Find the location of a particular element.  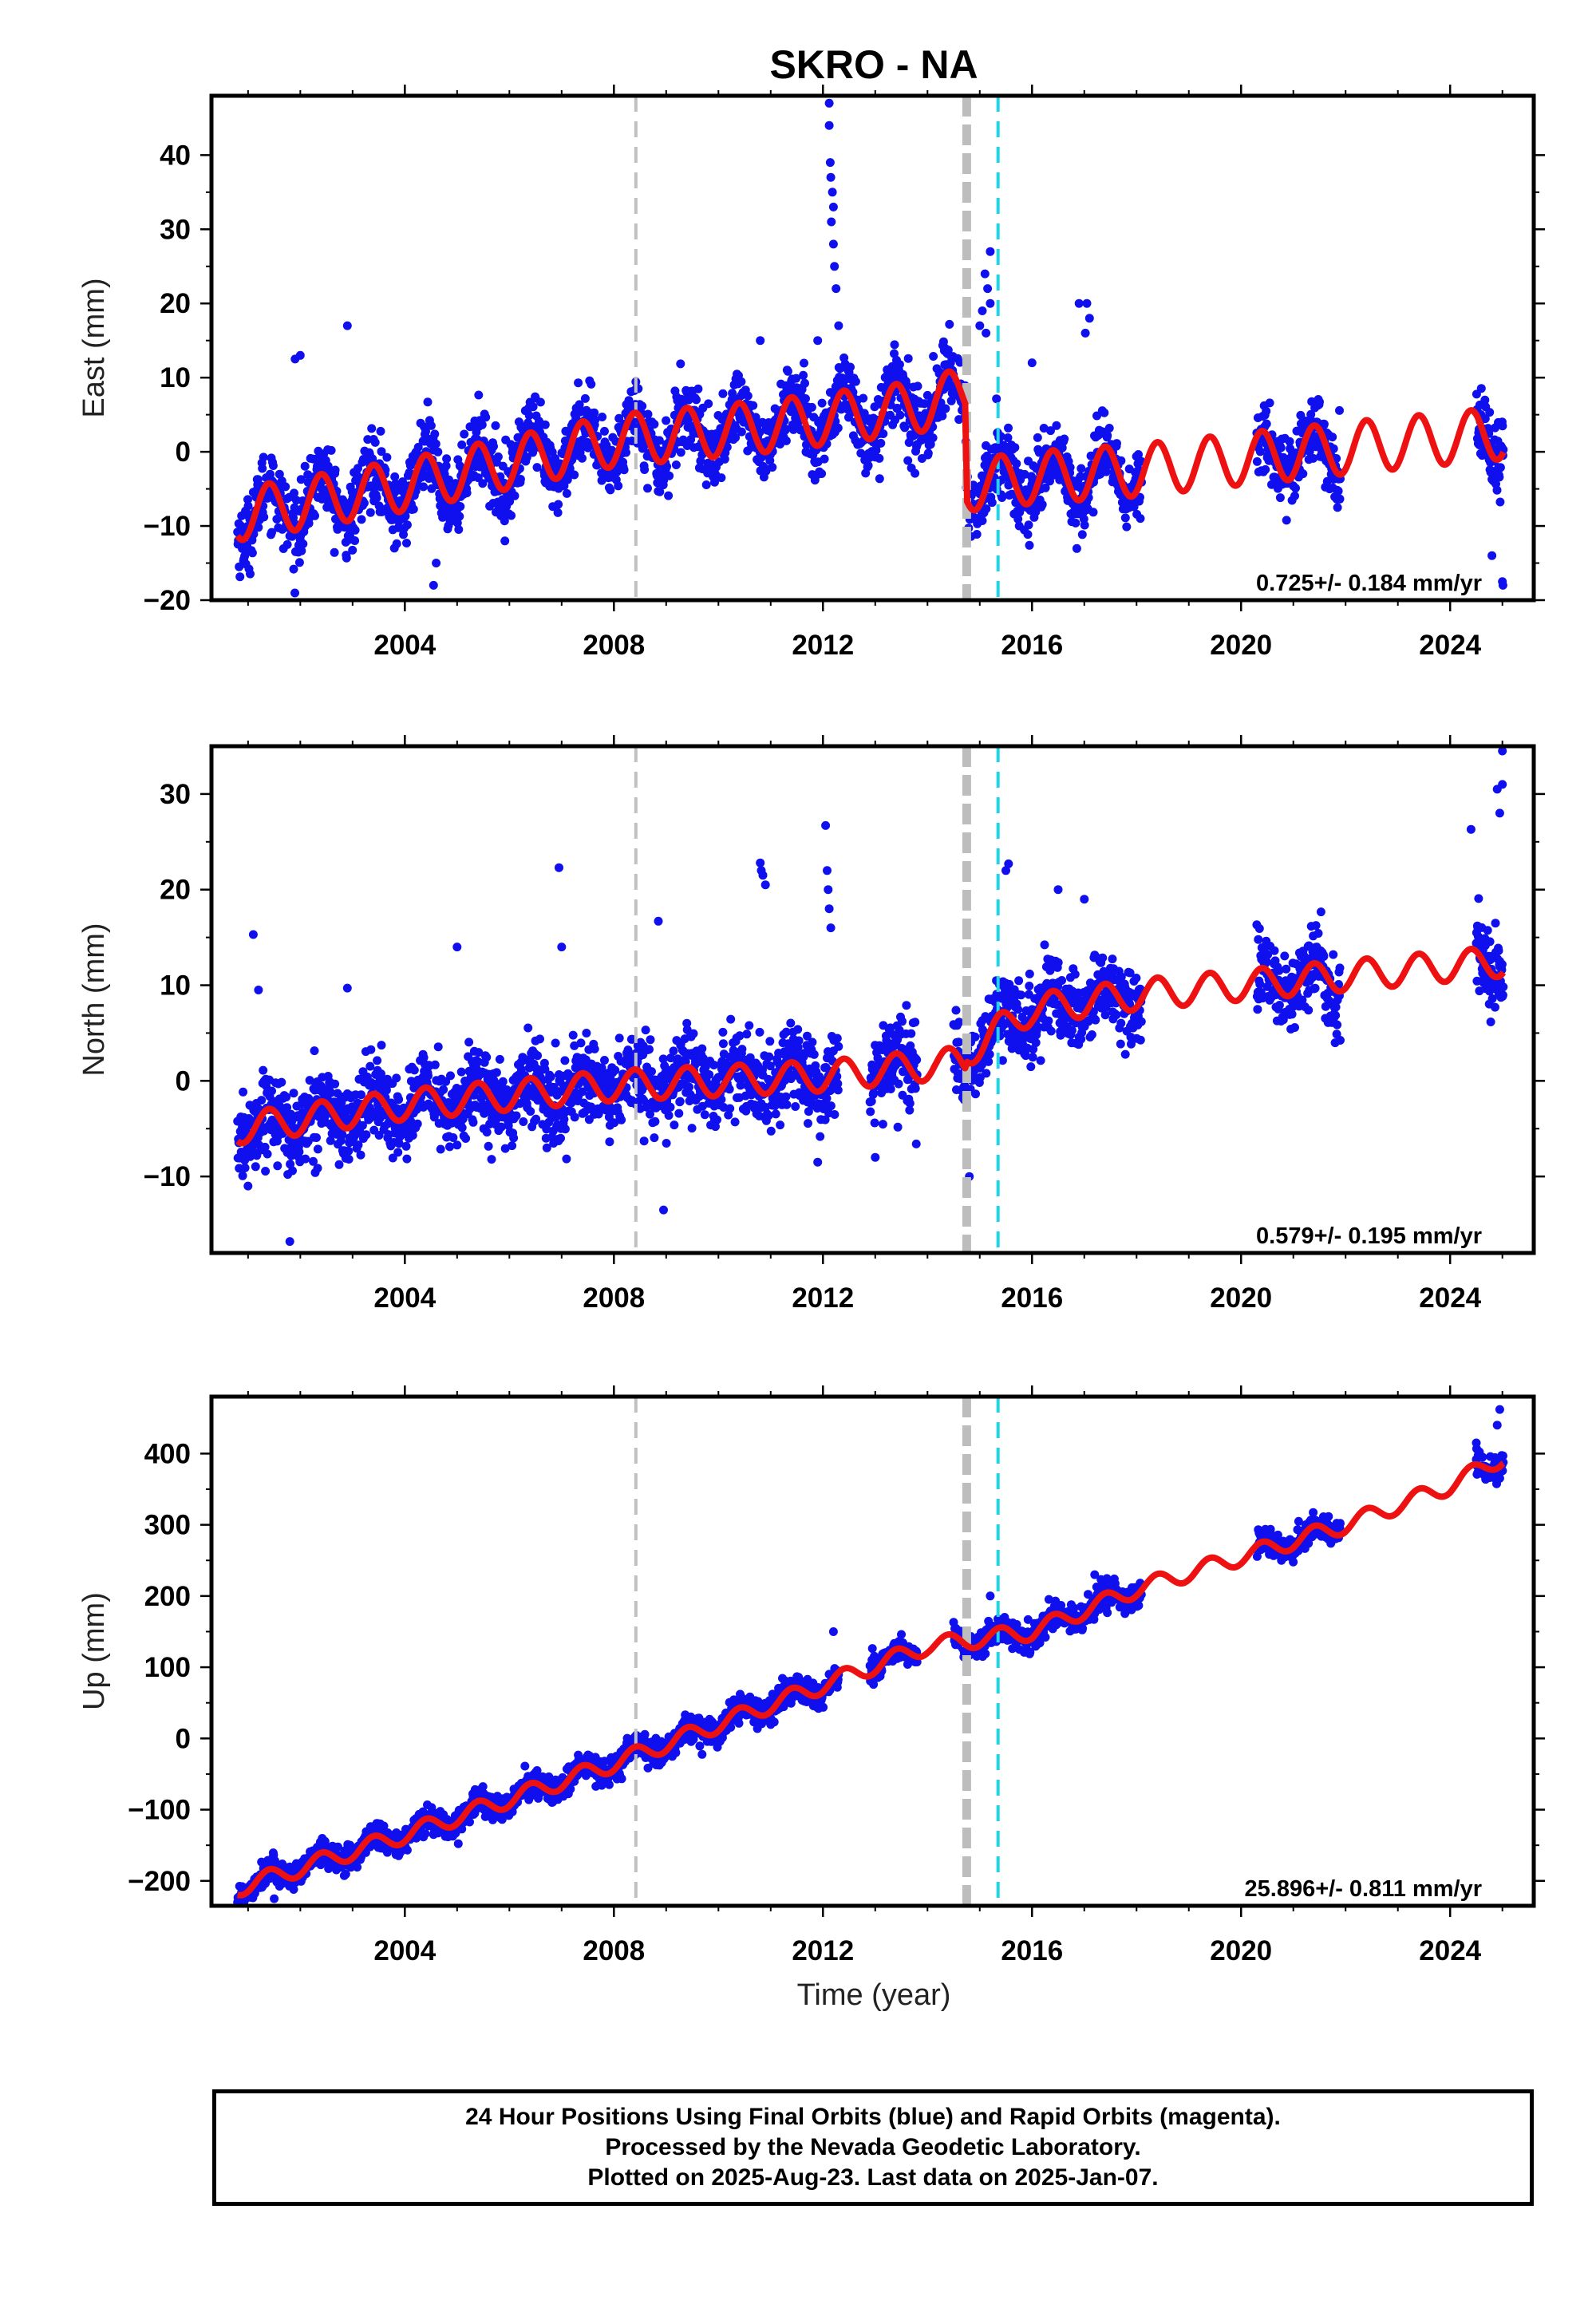

y-tick-label: 10 is located at coordinates (175, 377).